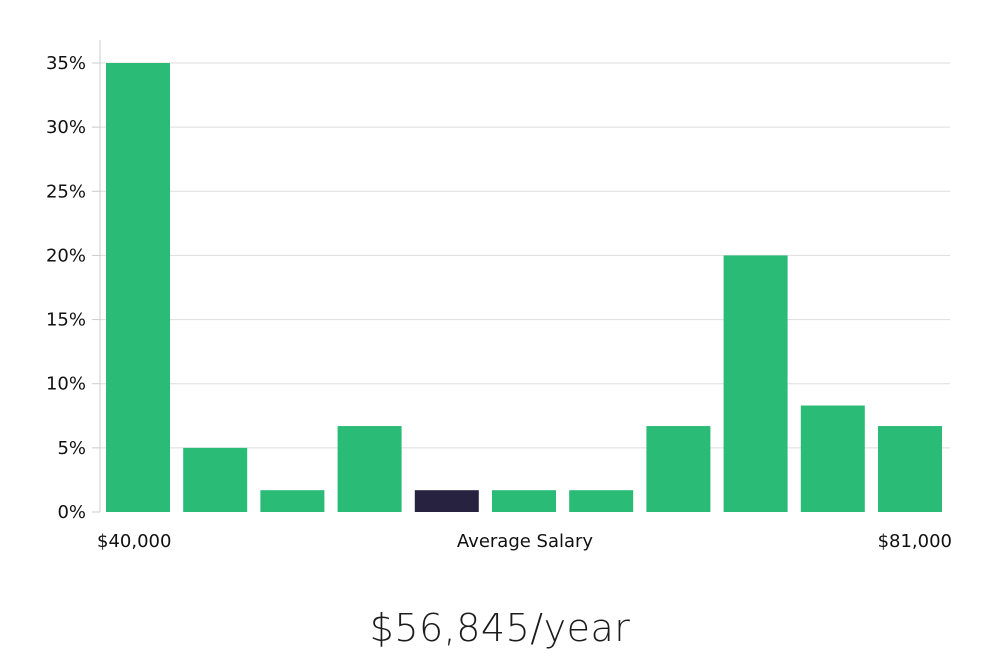 The height and width of the screenshot is (660, 1000). I want to click on y-axis-ticks: 0% 5% 10% 15% 20% 25% 30% 35%, so click(73, 288).